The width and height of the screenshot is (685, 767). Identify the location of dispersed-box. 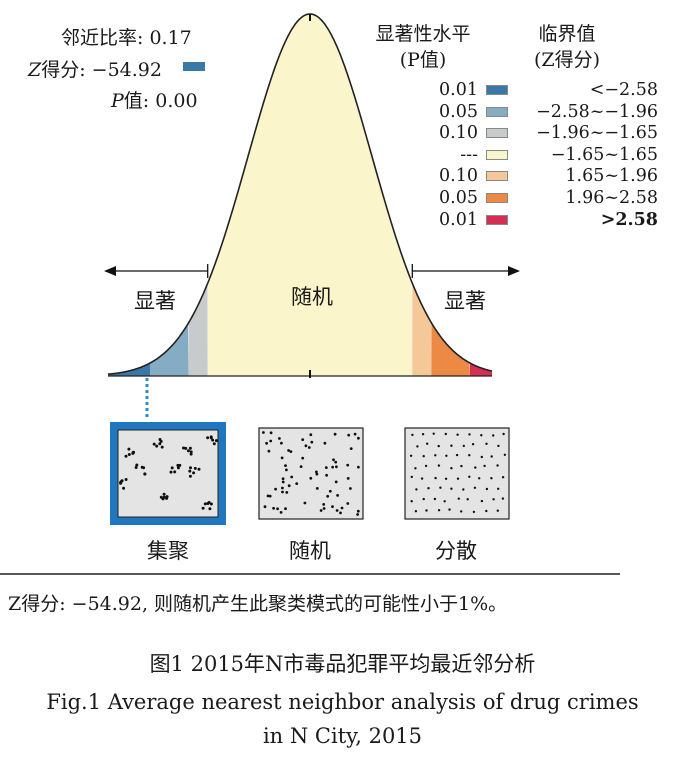
(457, 473).